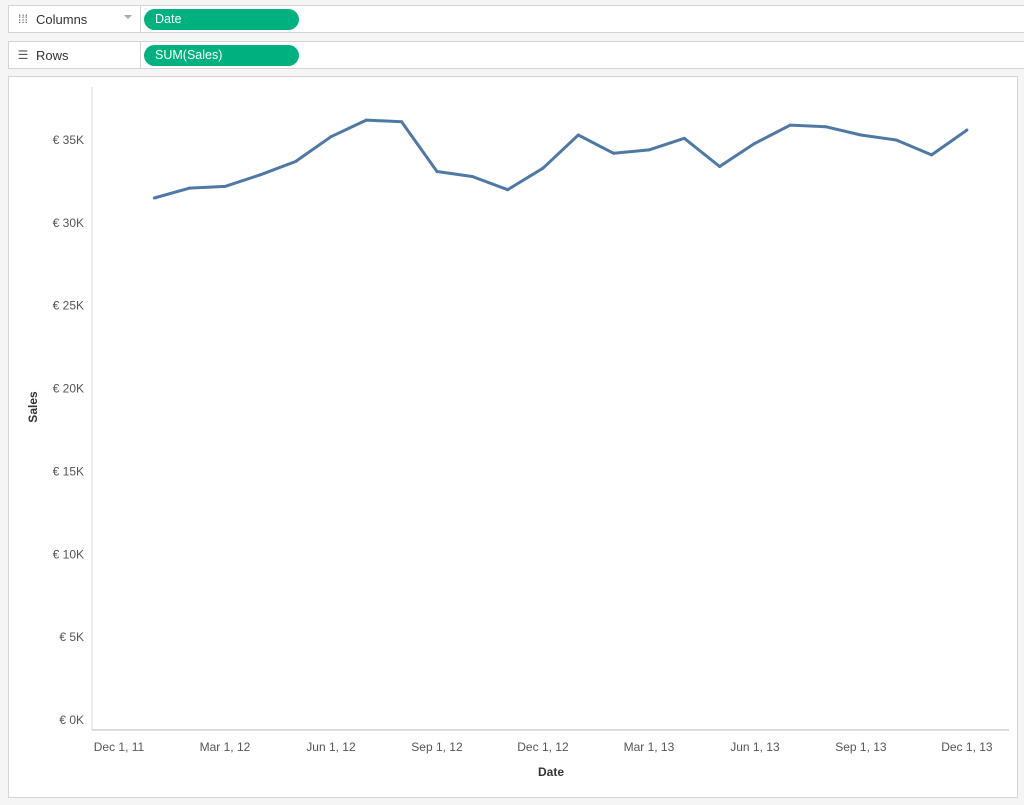  Describe the element at coordinates (71, 720) in the screenshot. I see `y-tick-label: € 0K` at that location.